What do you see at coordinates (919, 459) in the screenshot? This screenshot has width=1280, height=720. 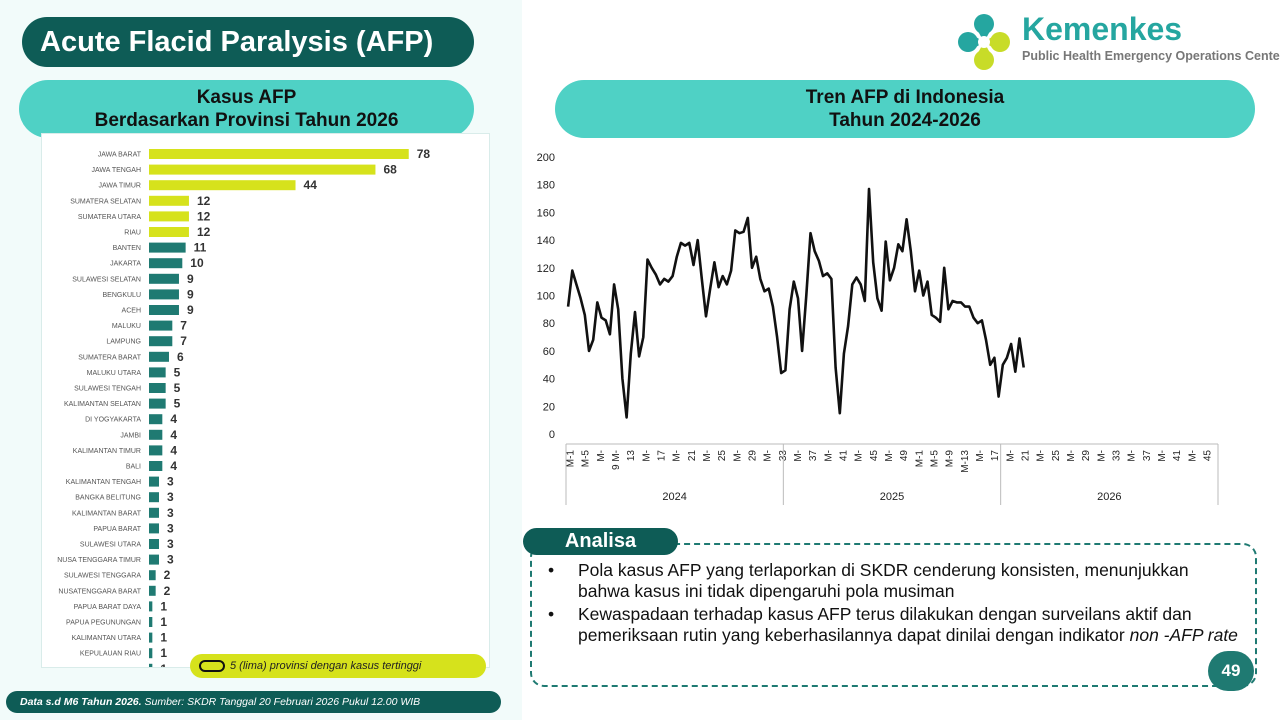 I see `x-tick-label: M-1` at bounding box center [919, 459].